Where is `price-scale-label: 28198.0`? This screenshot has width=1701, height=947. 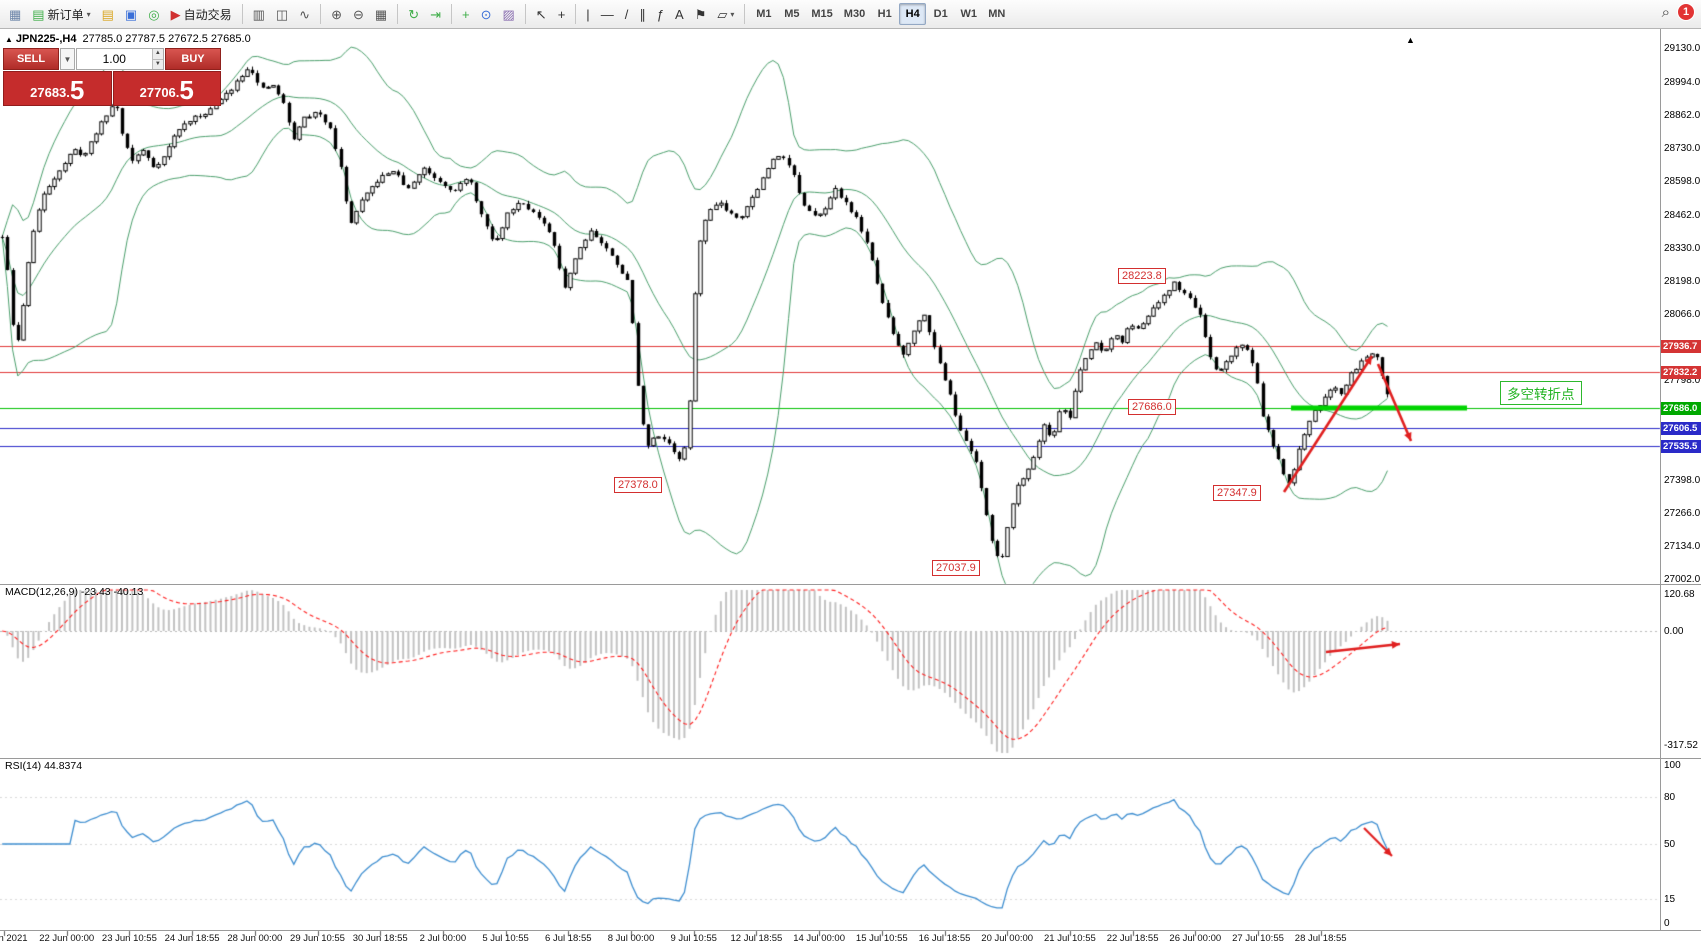 price-scale-label: 28198.0 is located at coordinates (1682, 281).